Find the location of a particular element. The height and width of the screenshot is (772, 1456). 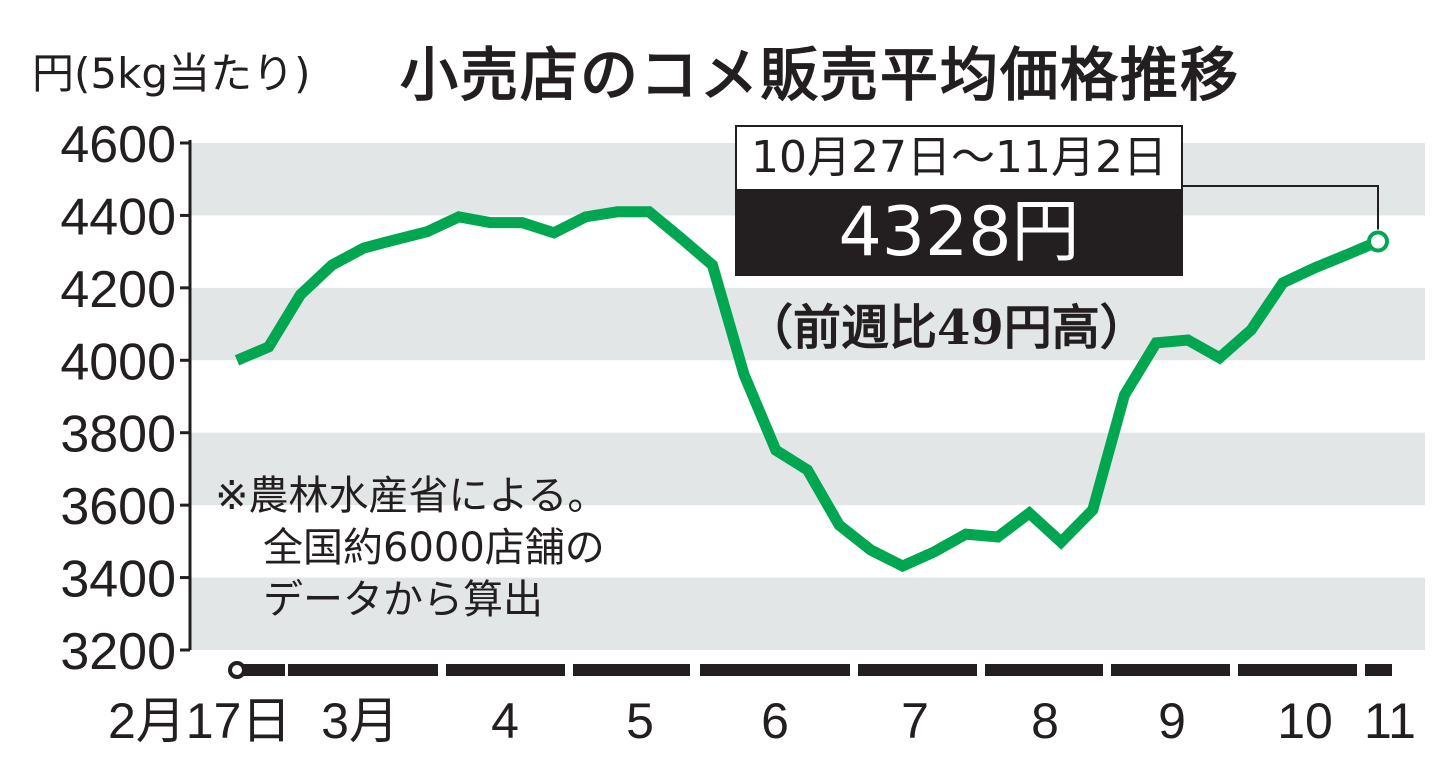

x-tick-label: 6 is located at coordinates (775, 721).